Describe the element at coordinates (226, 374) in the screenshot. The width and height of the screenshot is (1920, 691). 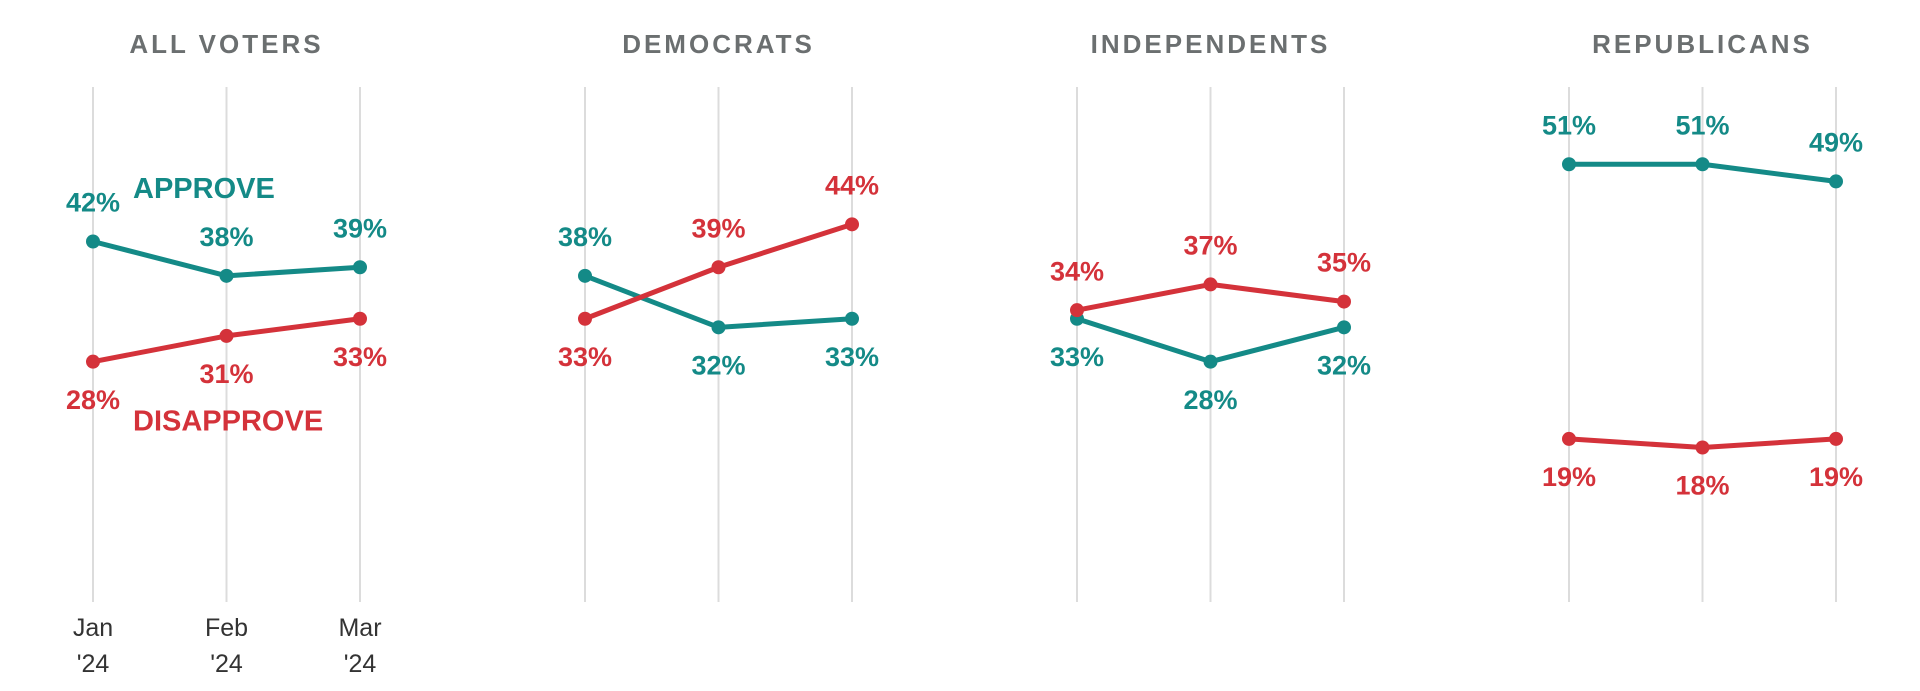
I see `value-label: 31%` at that location.